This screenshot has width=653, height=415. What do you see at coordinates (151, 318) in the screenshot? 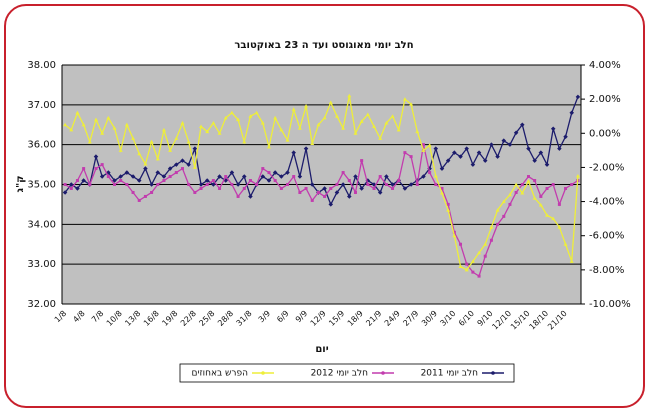
I see `x-tick-label: 16/8` at bounding box center [151, 318].